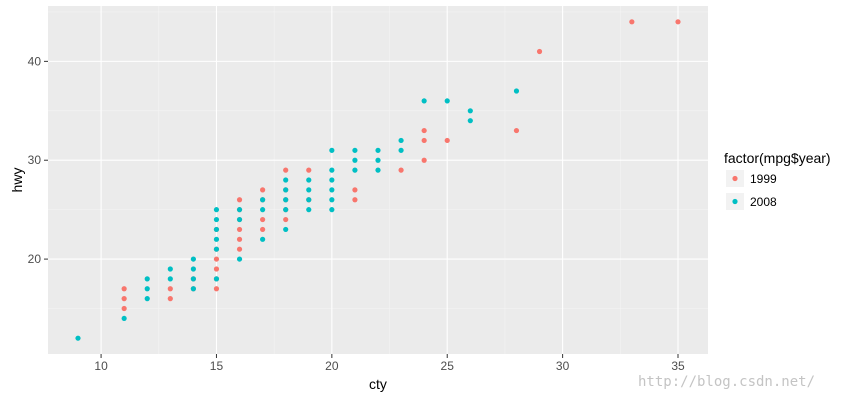  Describe the element at coordinates (35, 259) in the screenshot. I see `y-tick-label: 20` at that location.